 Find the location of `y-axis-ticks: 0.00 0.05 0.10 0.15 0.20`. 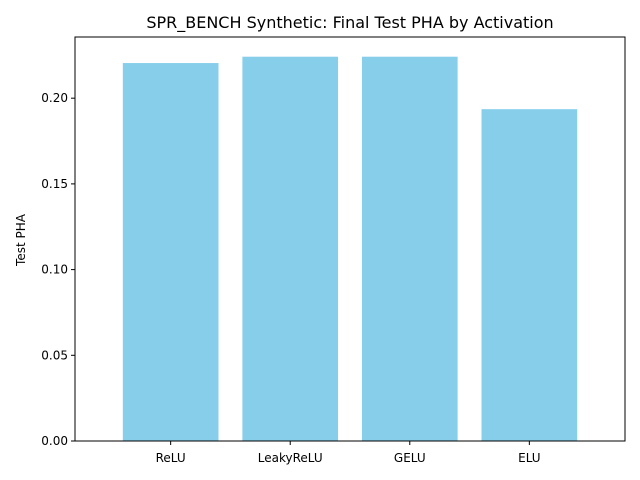

y-axis-ticks: 0.00 0.05 0.10 0.15 0.20 is located at coordinates (58, 269).